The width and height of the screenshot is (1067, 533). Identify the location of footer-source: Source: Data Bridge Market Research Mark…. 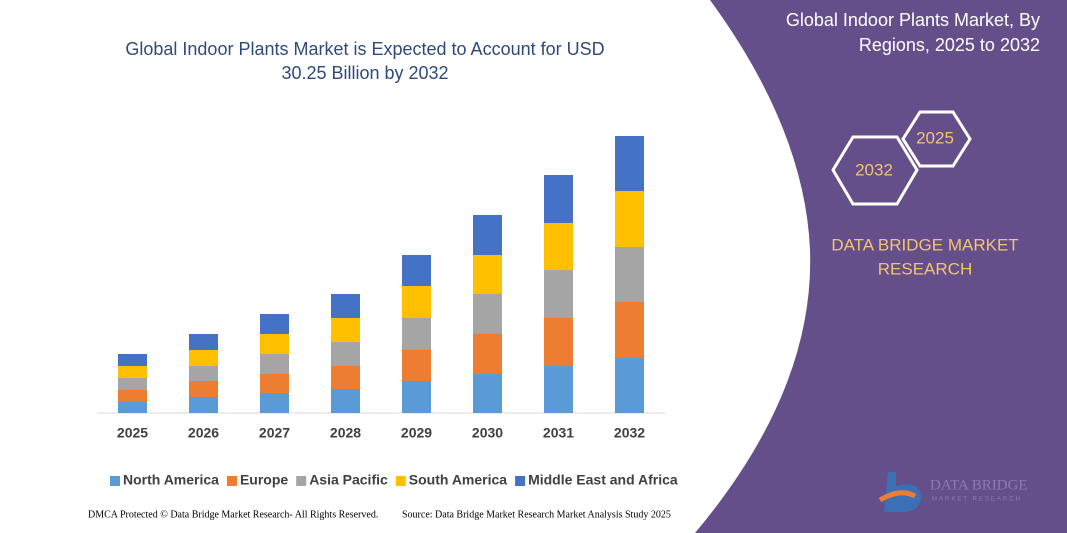
(536, 514).